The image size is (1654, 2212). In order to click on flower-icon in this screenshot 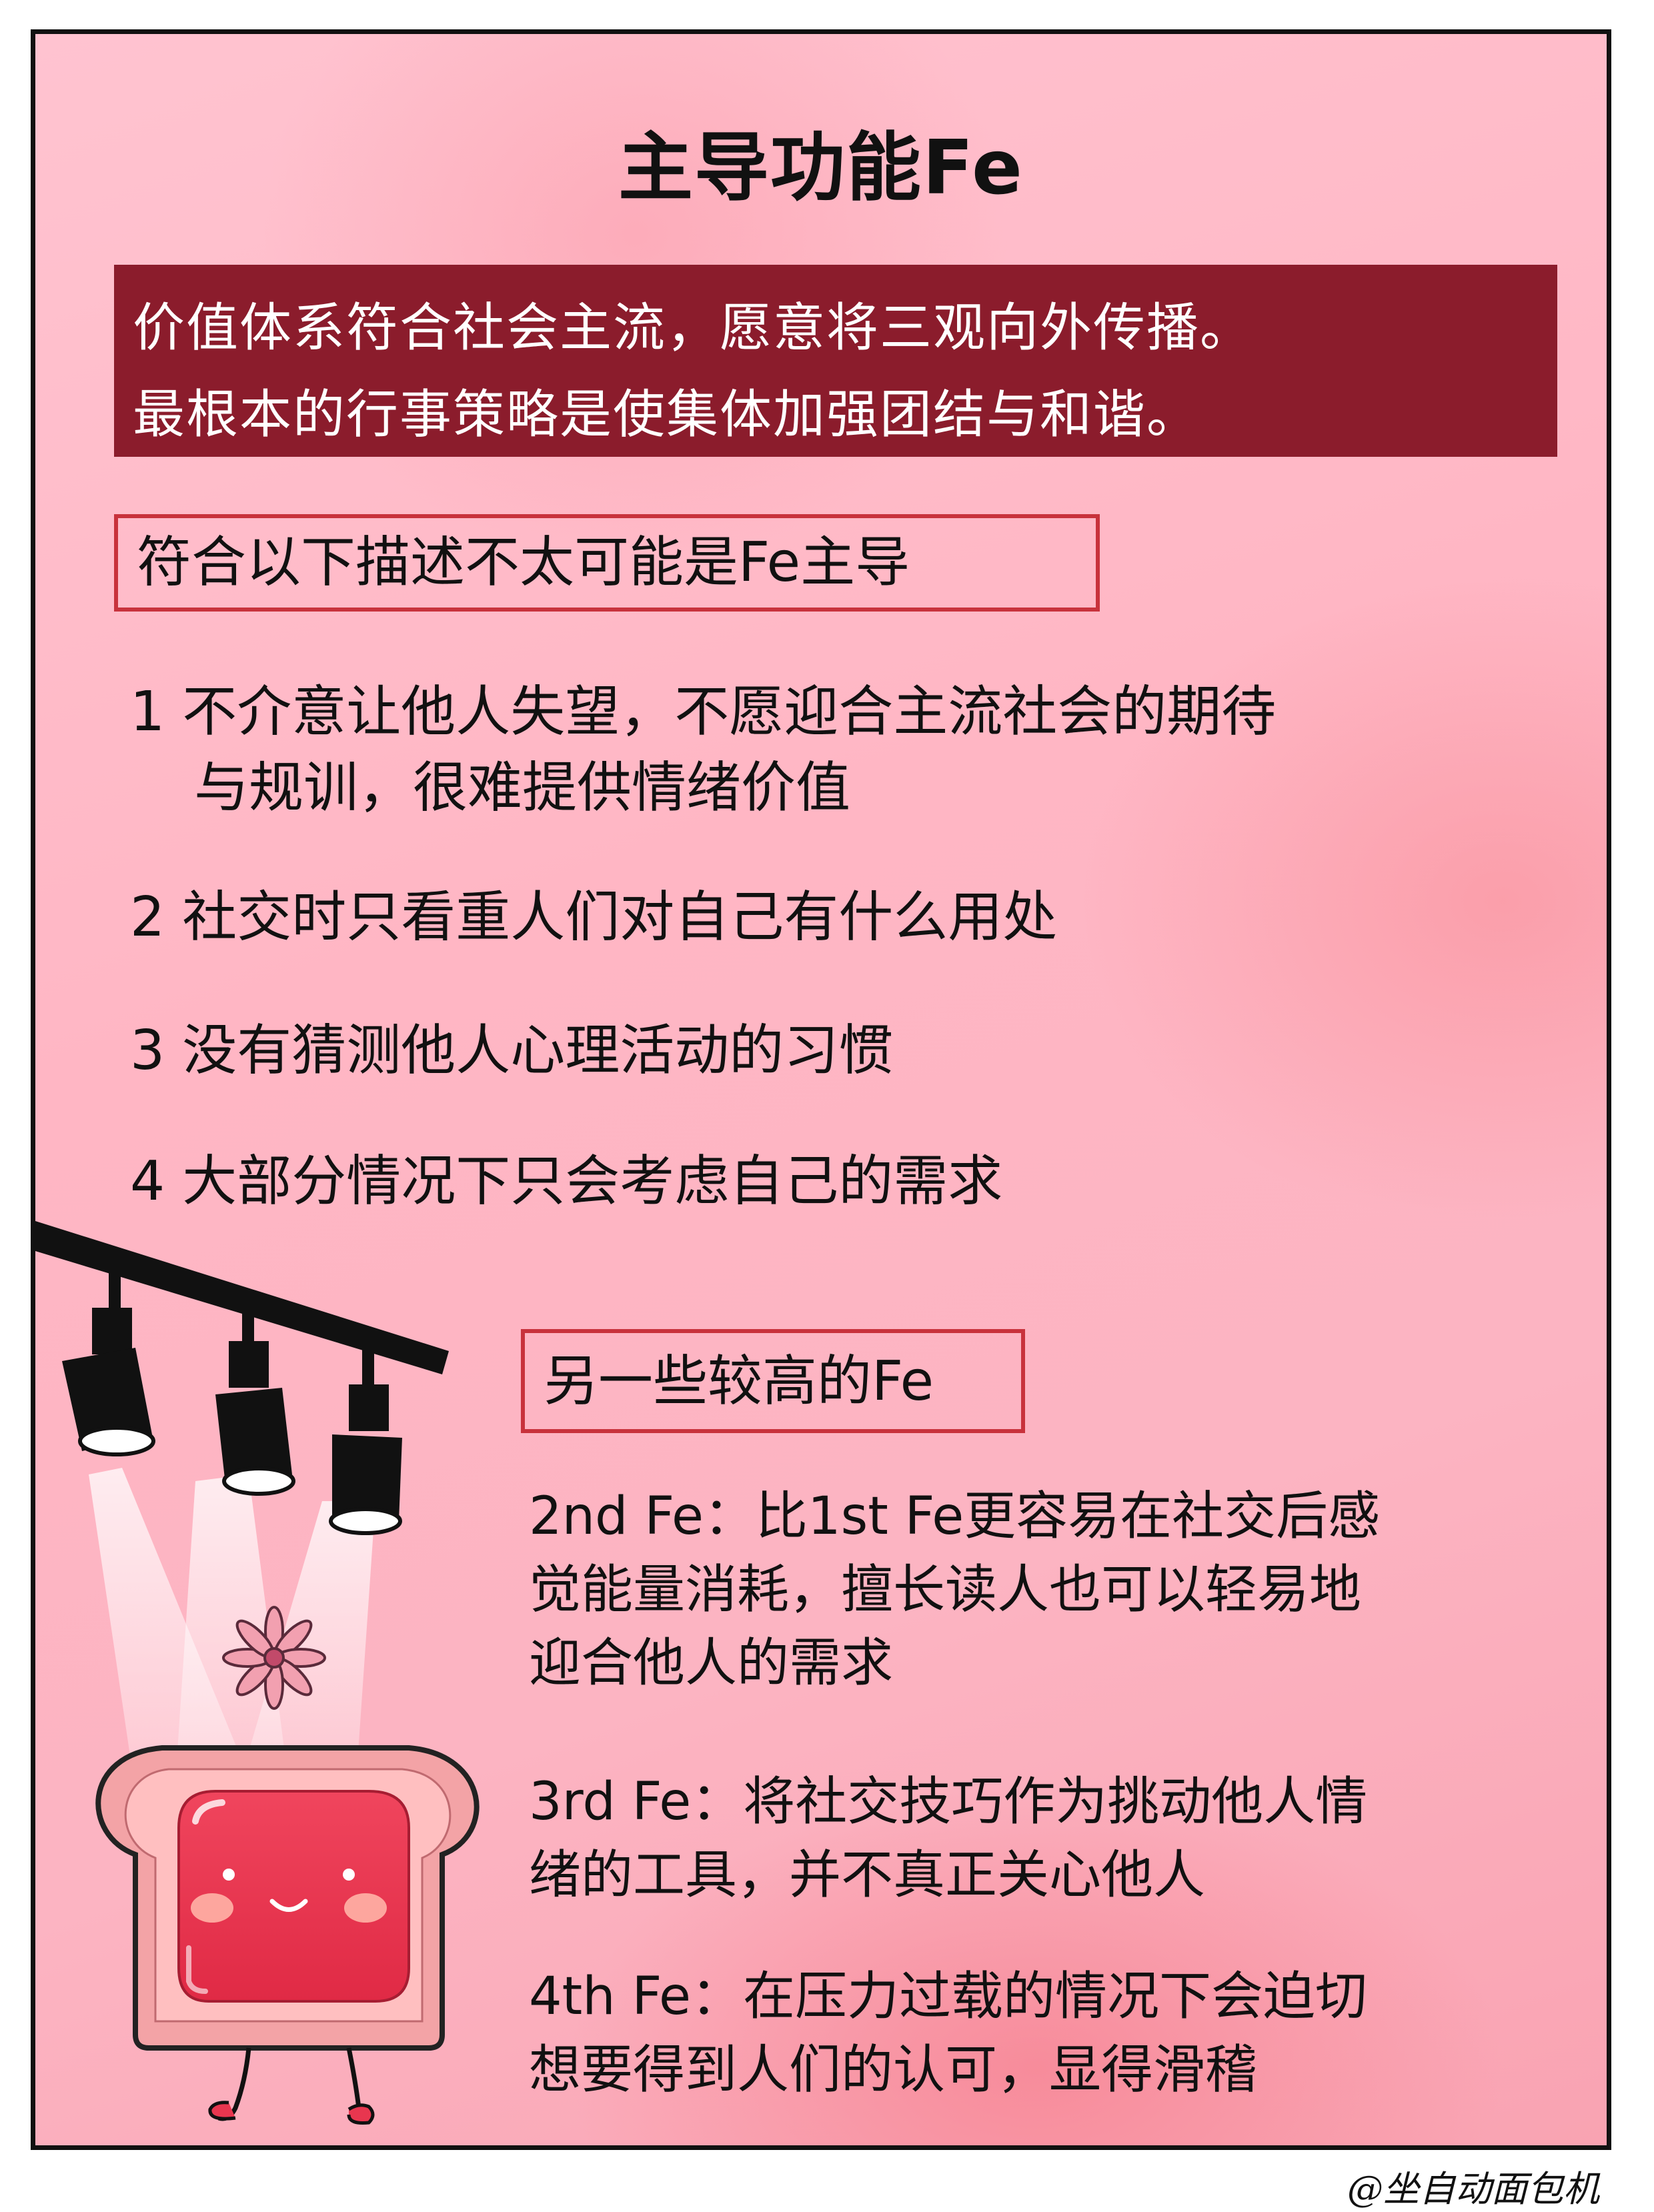, I will do `click(274, 1658)`.